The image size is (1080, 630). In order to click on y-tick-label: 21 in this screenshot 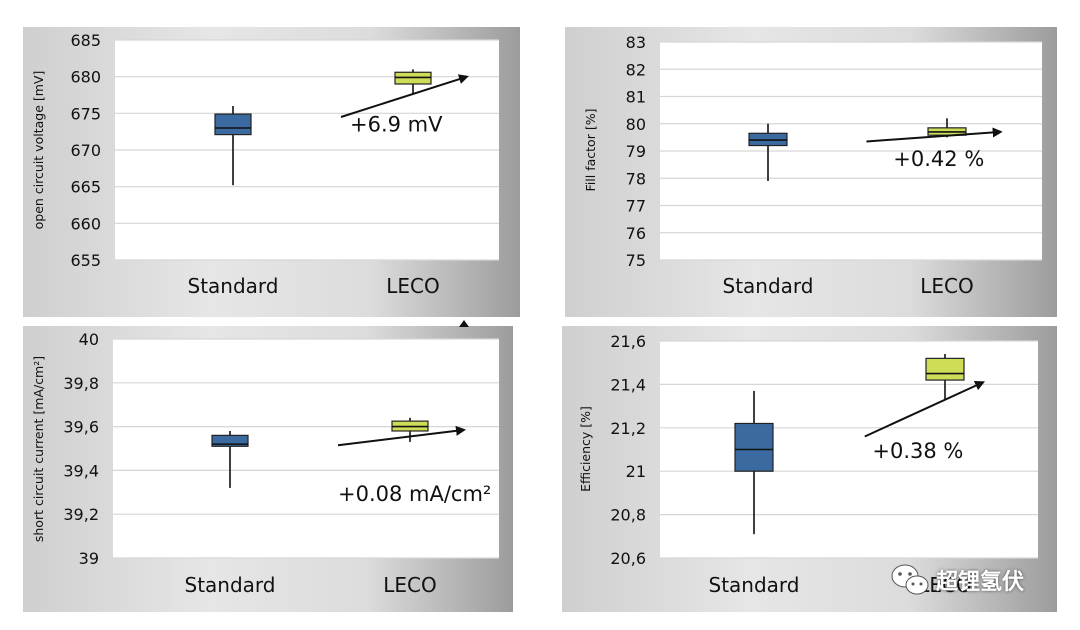, I will do `click(636, 471)`.